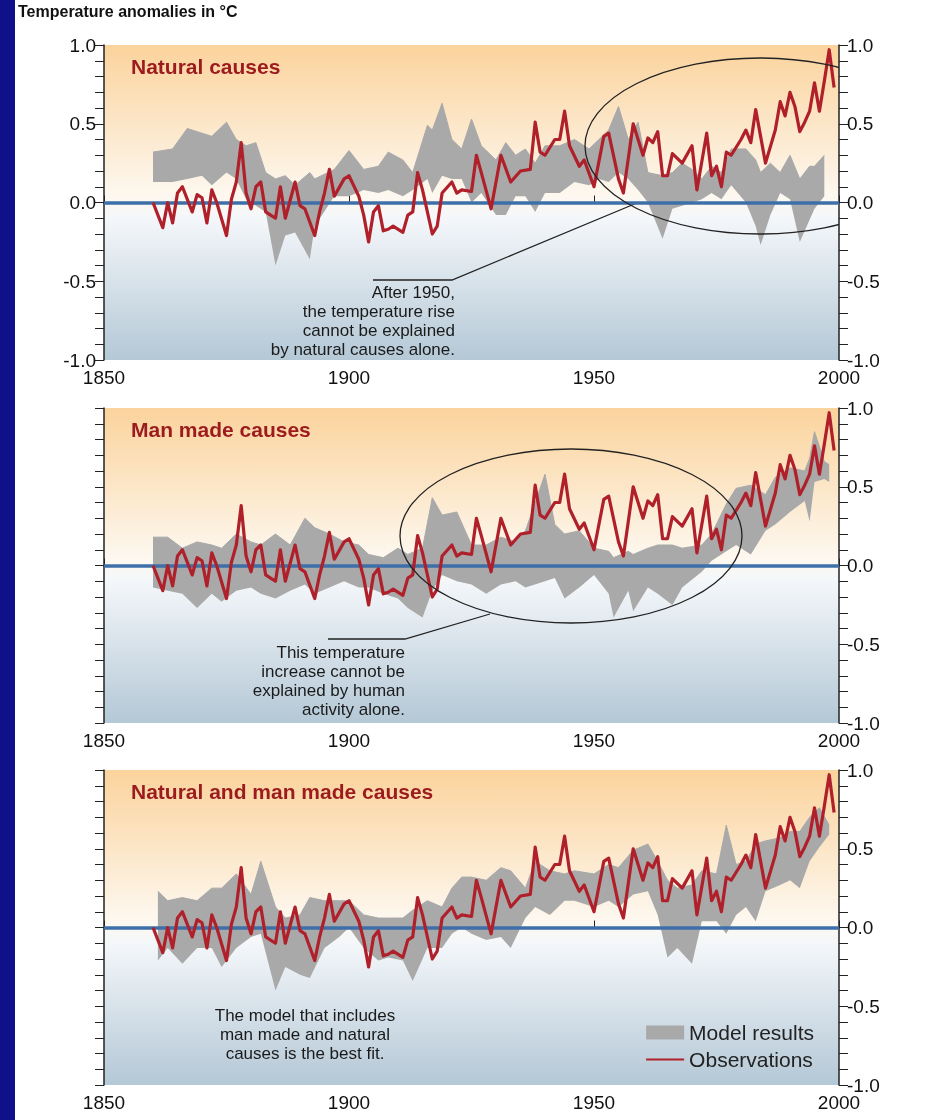 The height and width of the screenshot is (1120, 935). What do you see at coordinates (206, 66) in the screenshot?
I see `chart-title: Natural causes` at bounding box center [206, 66].